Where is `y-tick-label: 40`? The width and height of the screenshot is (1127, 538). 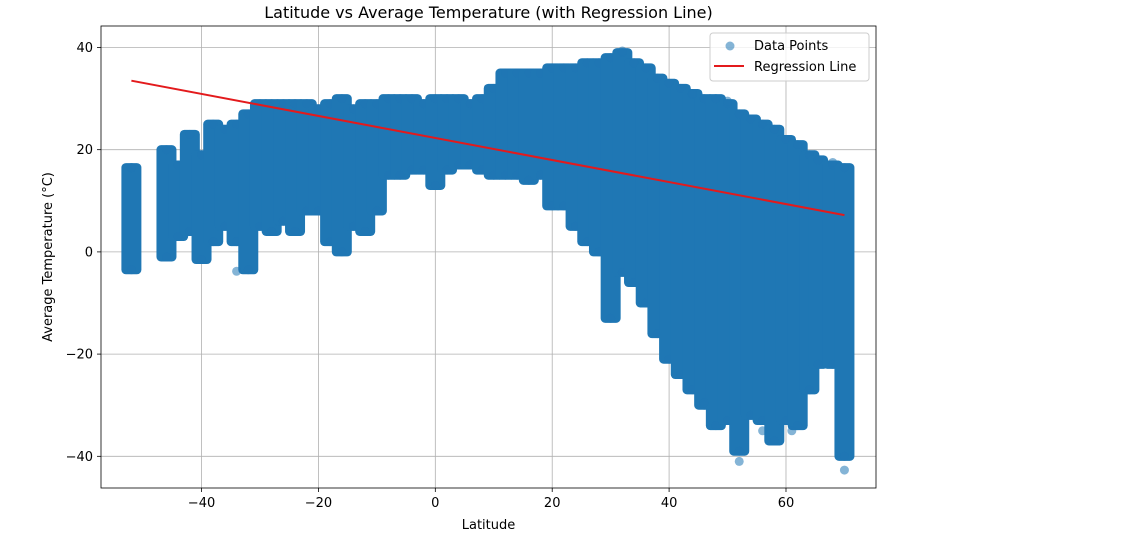 y-tick-label: 40 is located at coordinates (84, 48).